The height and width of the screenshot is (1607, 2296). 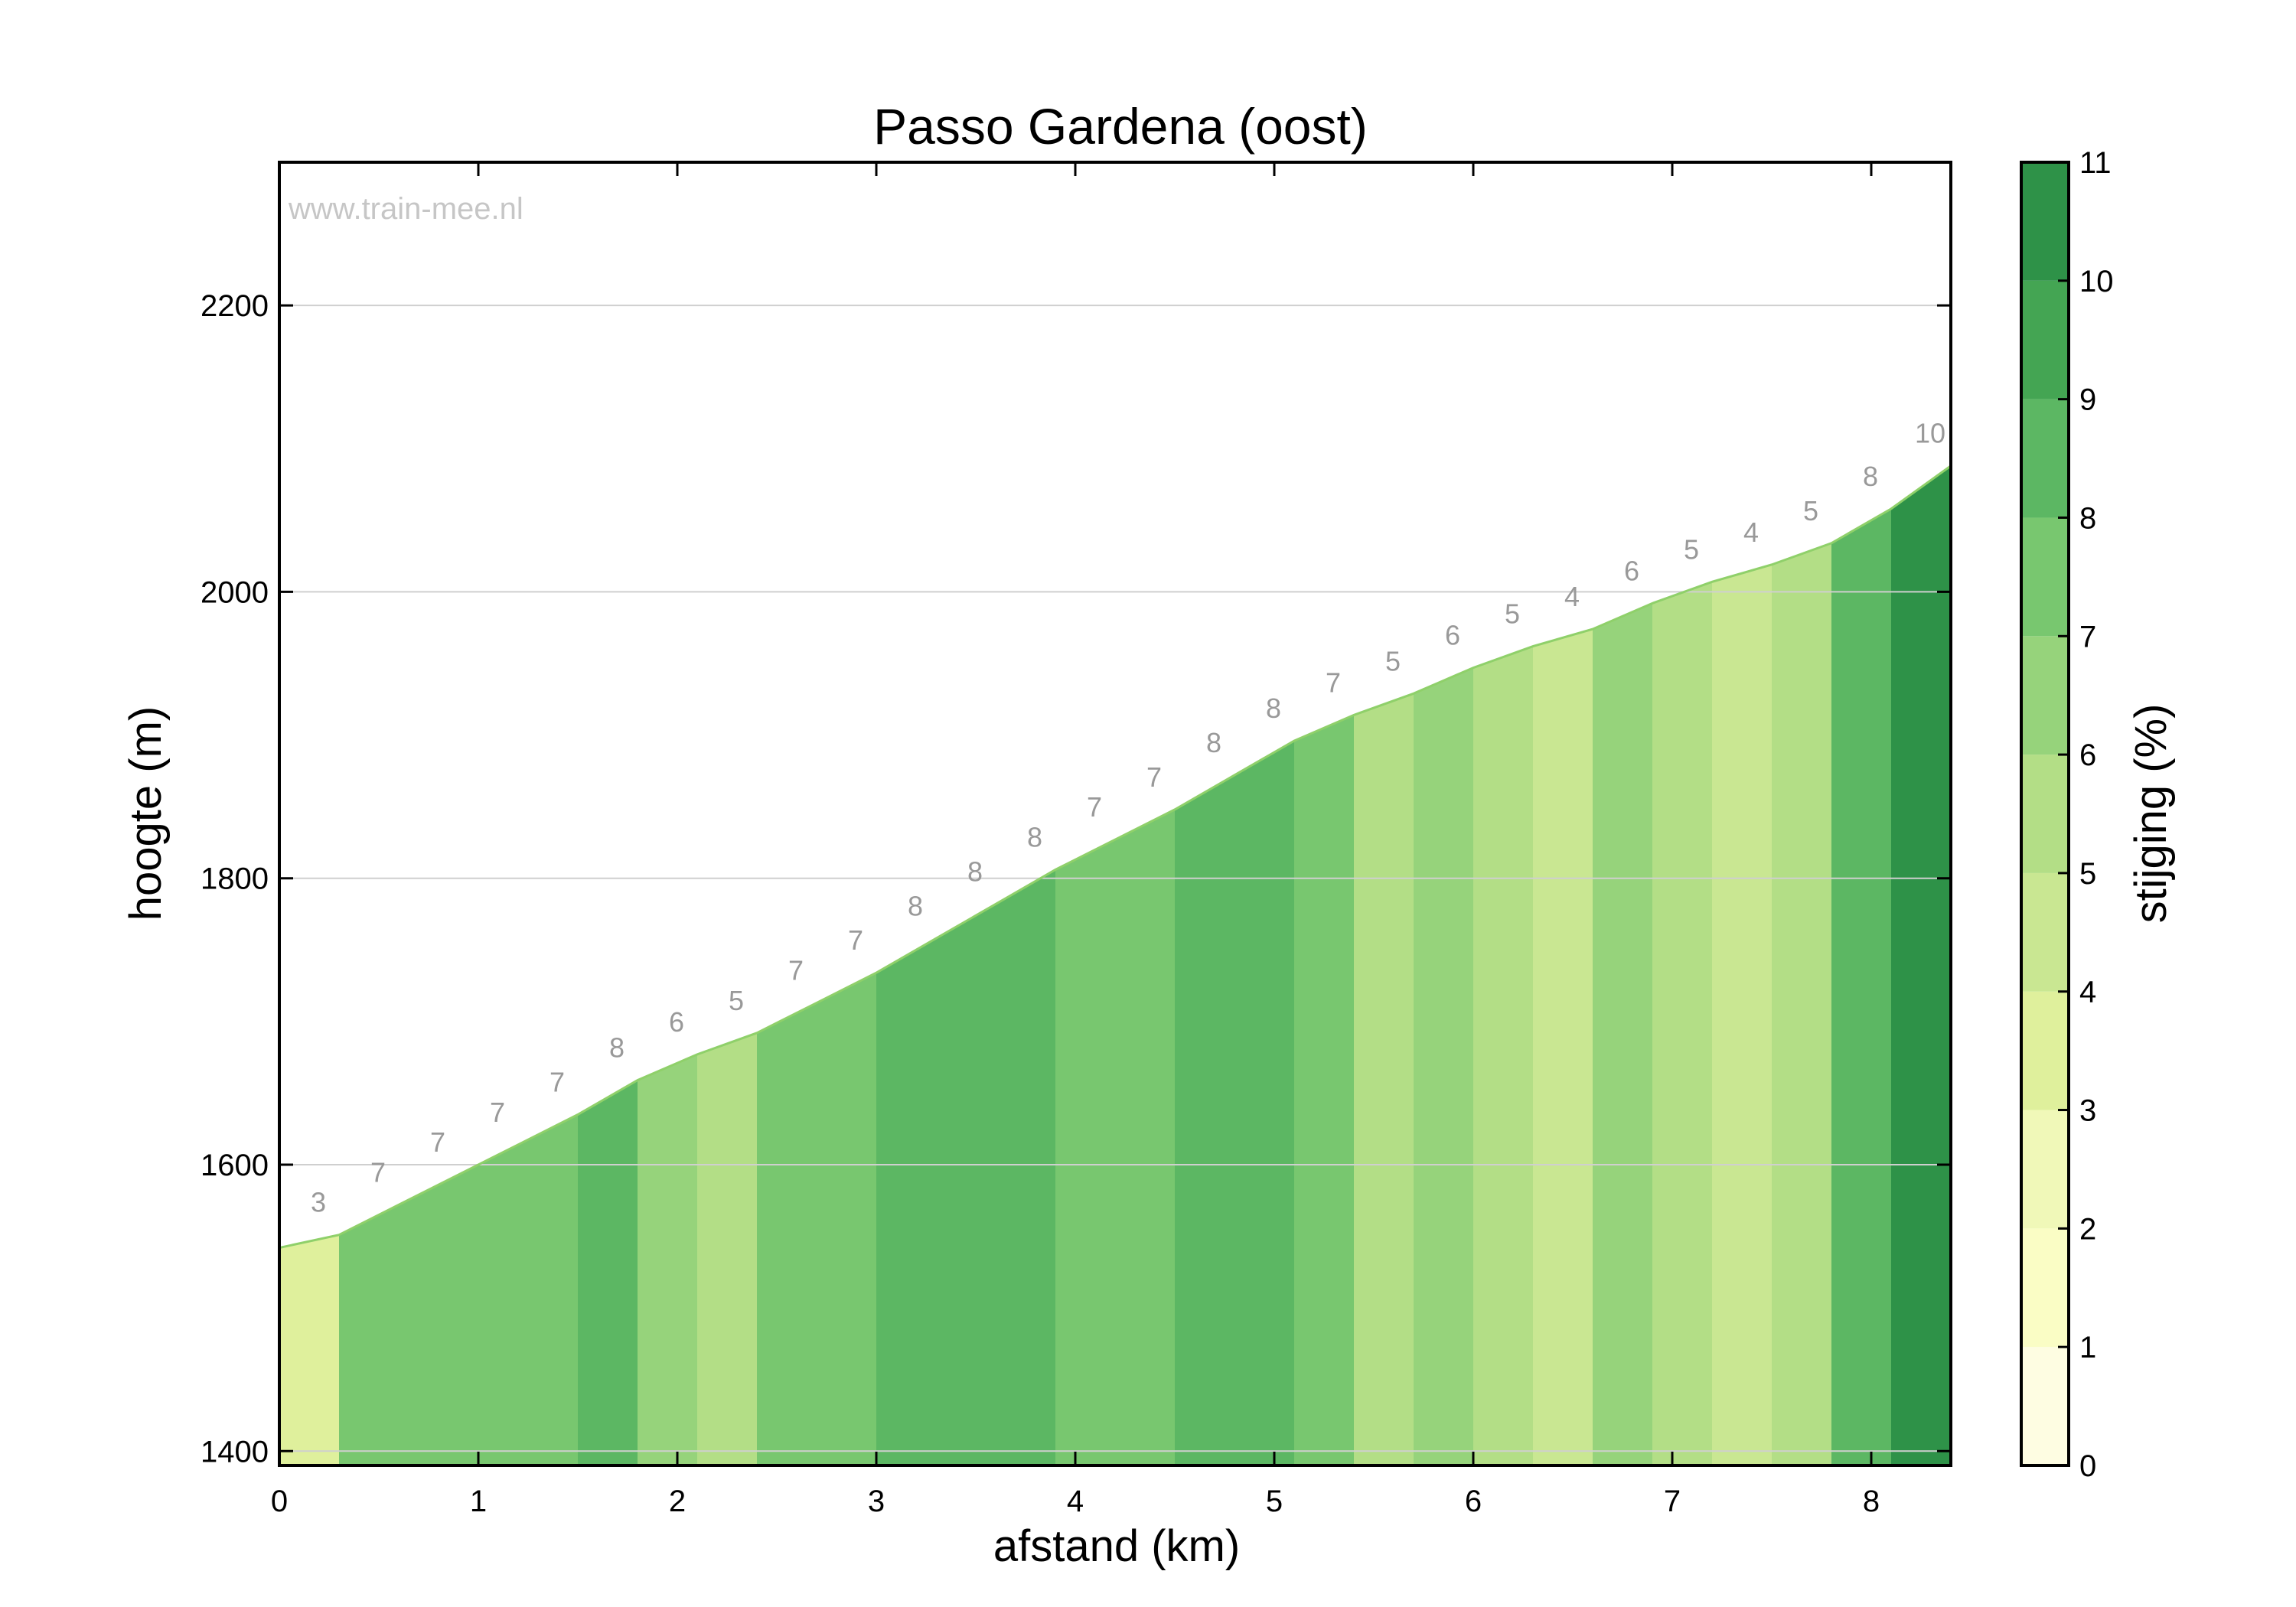 I want to click on colorbar-tick-label: 6, so click(x=2087, y=755).